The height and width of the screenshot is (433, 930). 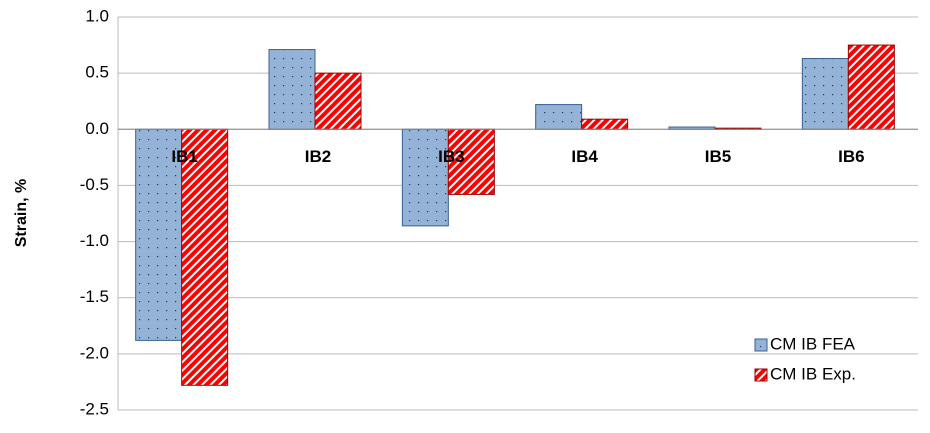 I want to click on x-tick-label: IB4, so click(x=584, y=156).